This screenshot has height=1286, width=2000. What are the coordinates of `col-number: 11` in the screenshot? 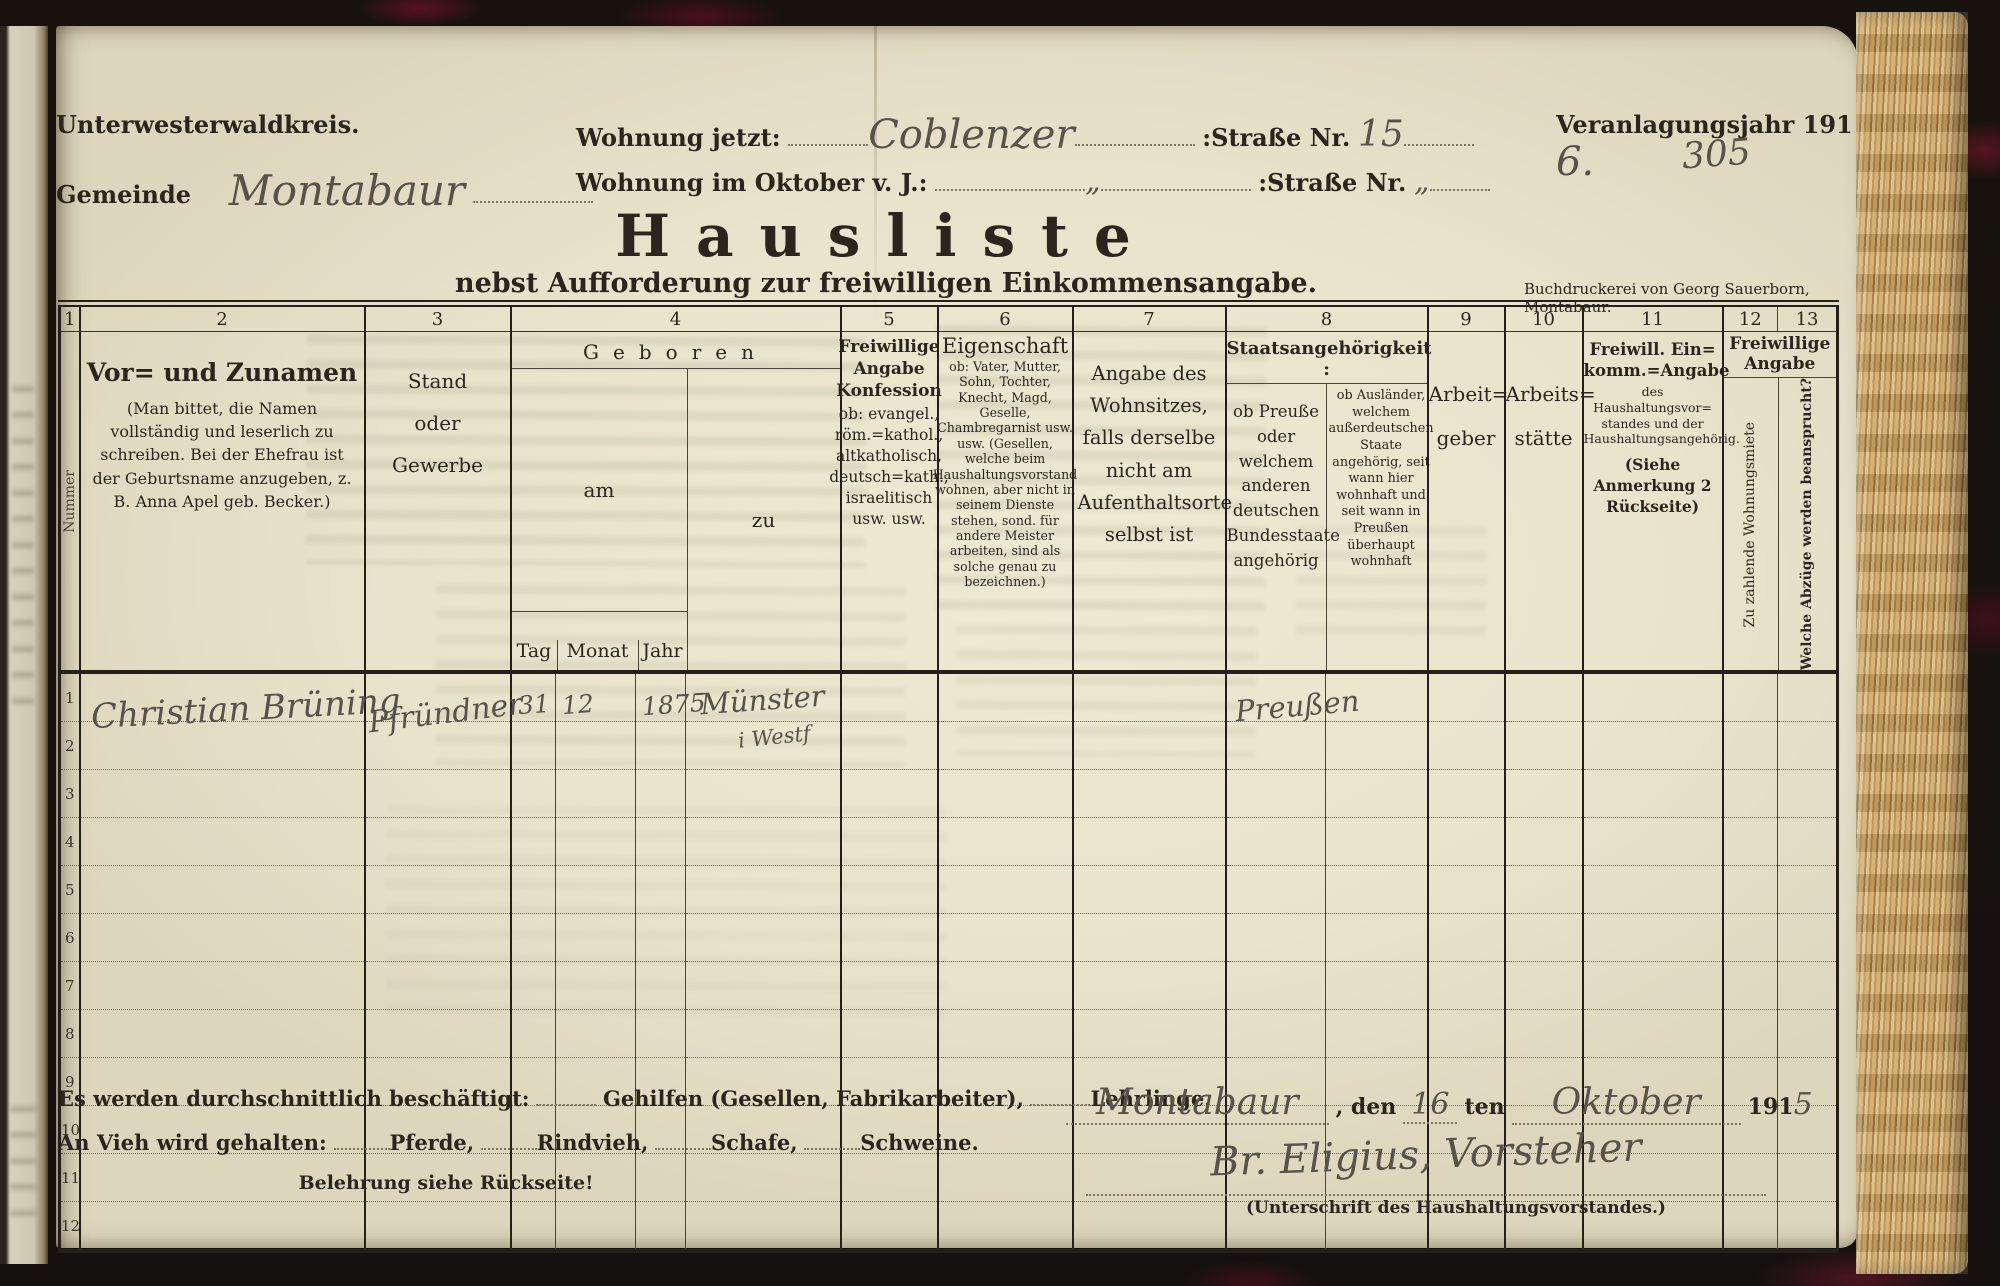 It's located at (1652, 317).